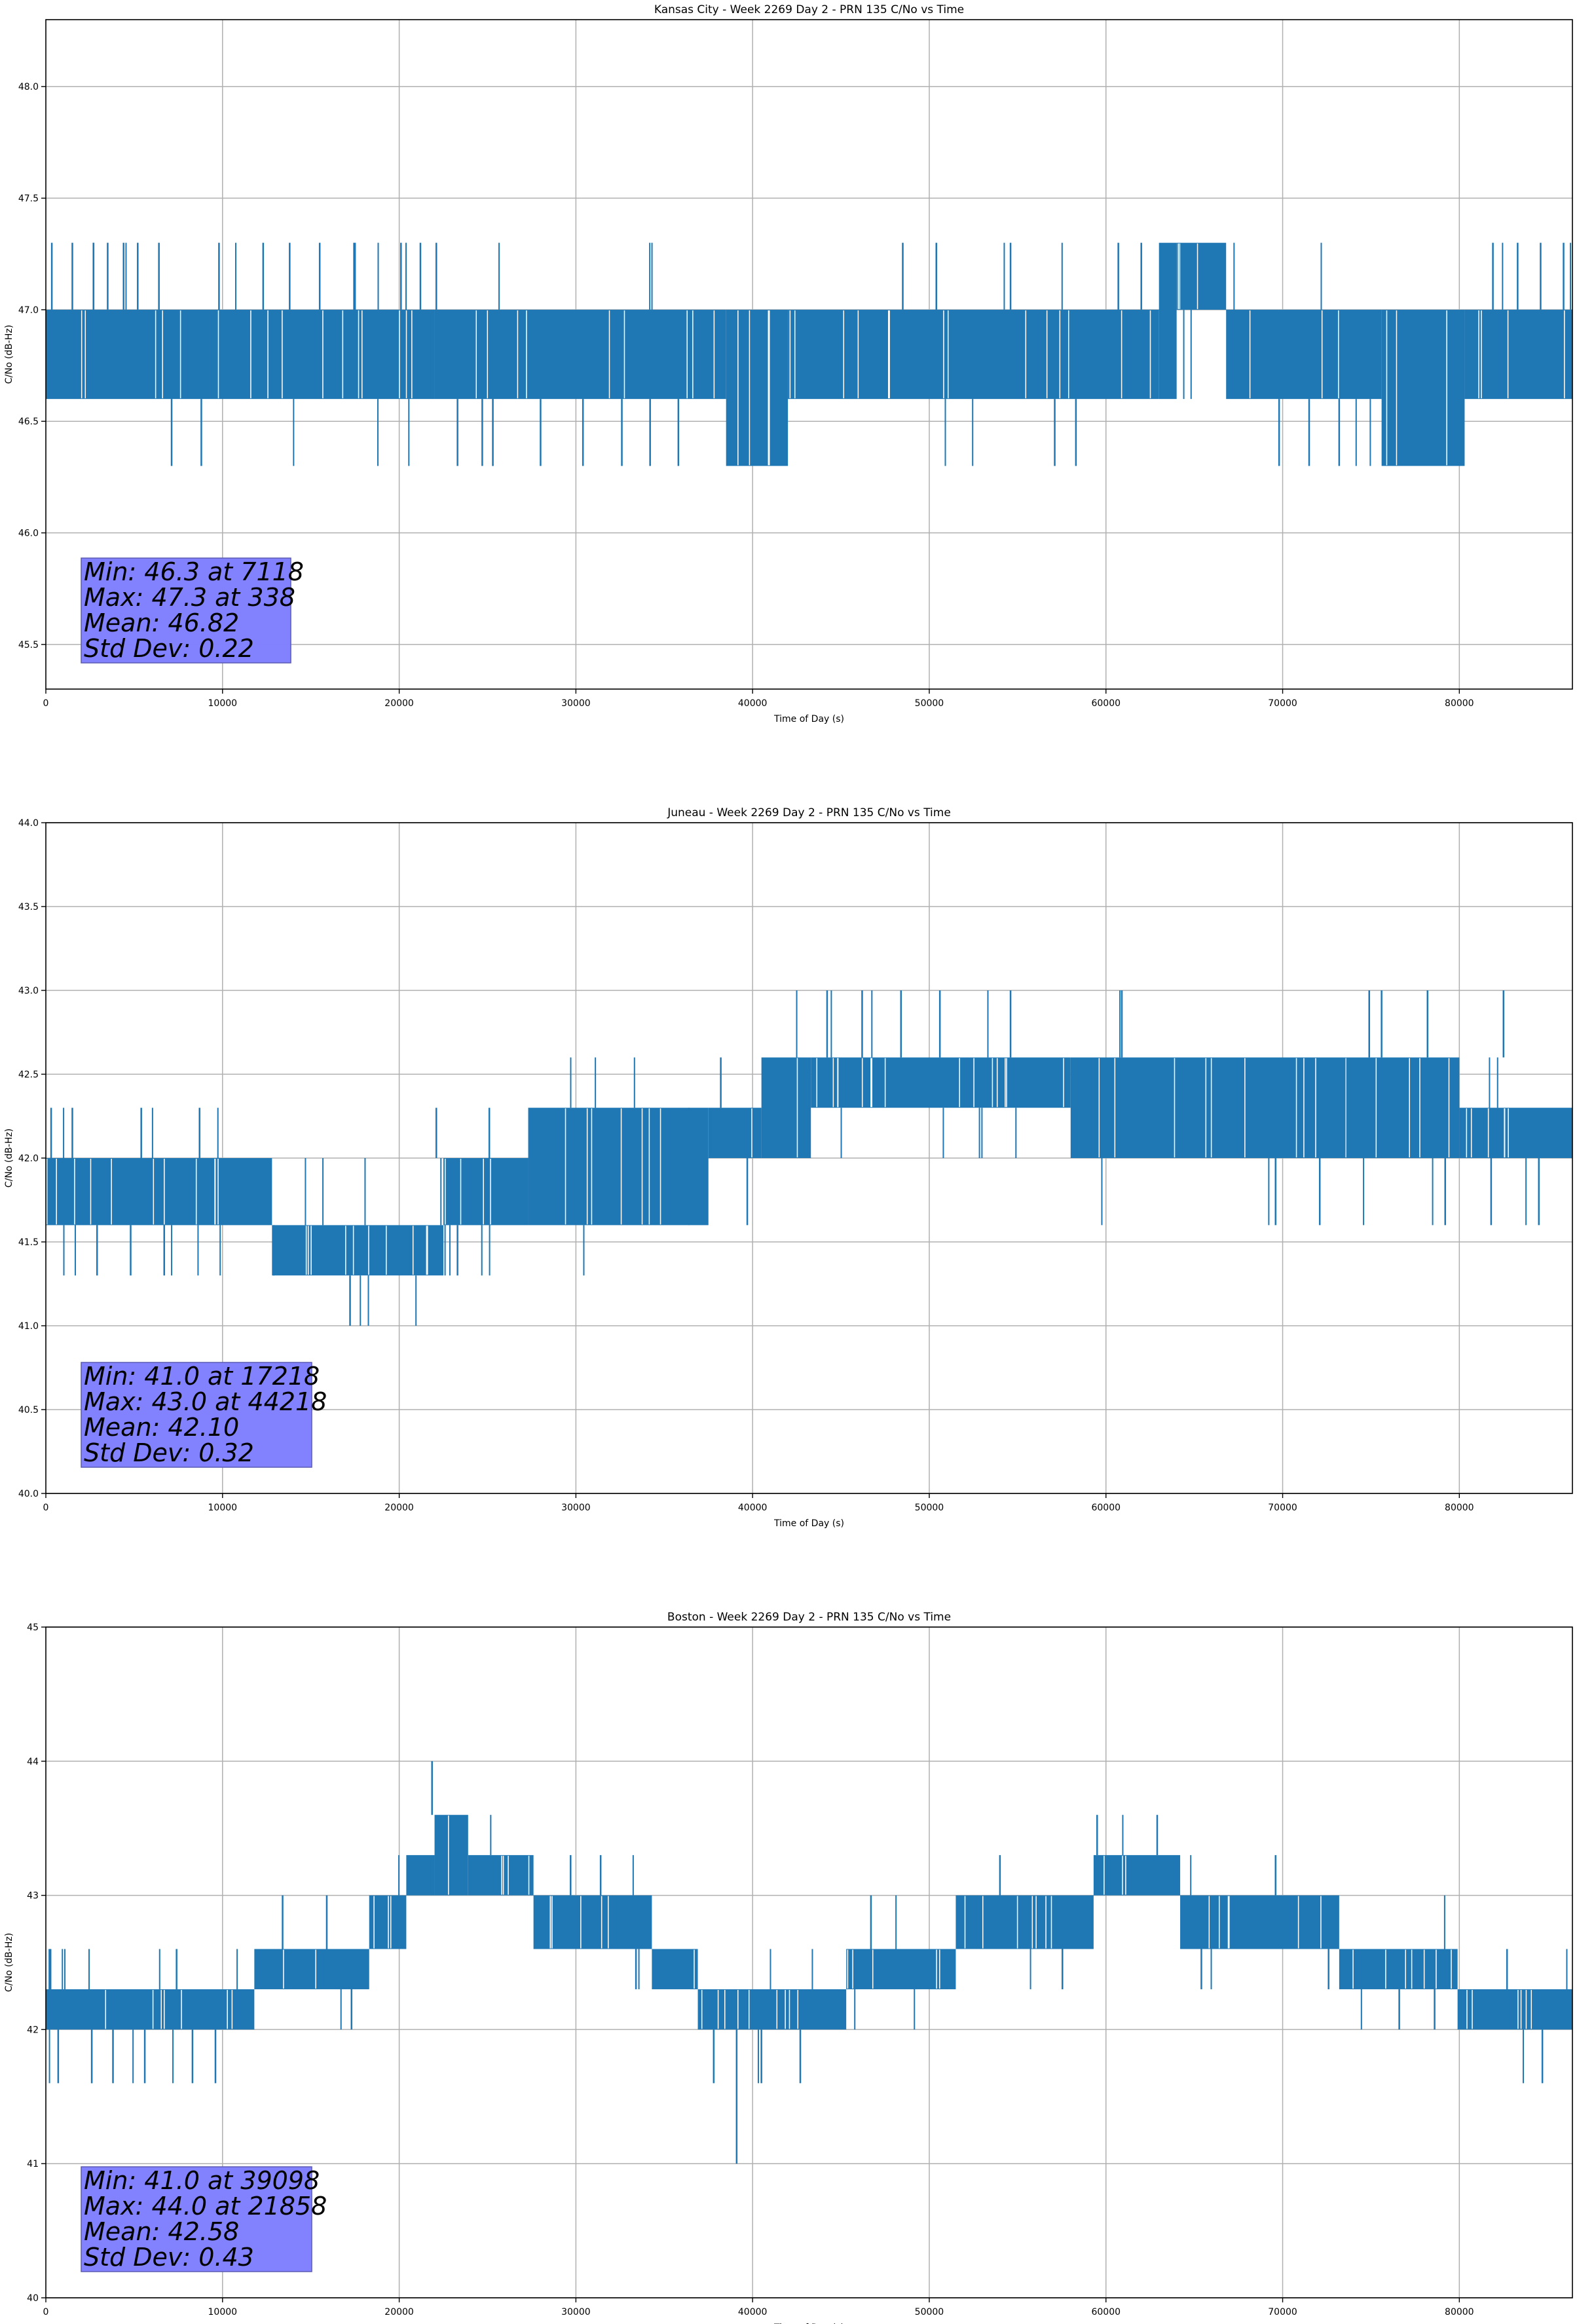 The height and width of the screenshot is (2324, 1577). Describe the element at coordinates (223, 703) in the screenshot. I see `x-tick-label: 10000` at that location.